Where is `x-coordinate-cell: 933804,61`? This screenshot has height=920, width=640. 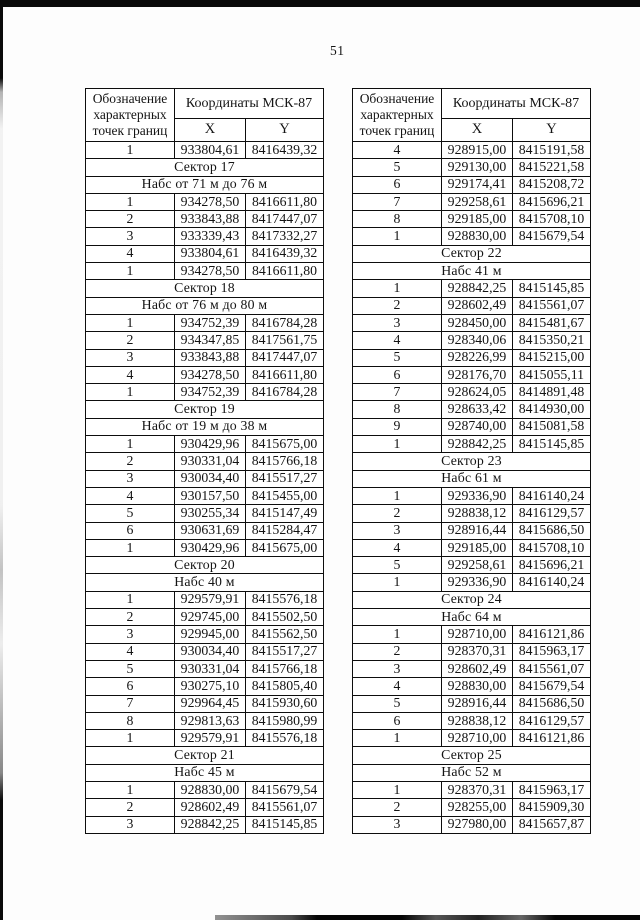
x-coordinate-cell: 933804,61 is located at coordinates (210, 254).